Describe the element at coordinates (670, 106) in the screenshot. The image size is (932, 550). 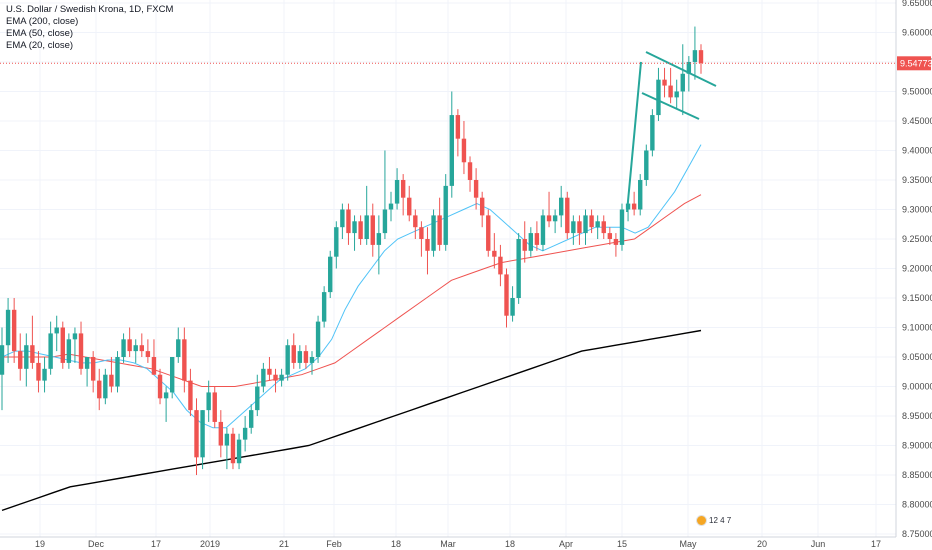
I see `channel-lower-line` at that location.